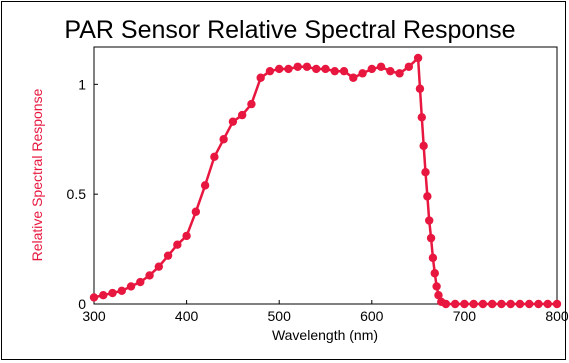 The image size is (569, 363). Describe the element at coordinates (94, 316) in the screenshot. I see `x-tick-label: 300` at that location.